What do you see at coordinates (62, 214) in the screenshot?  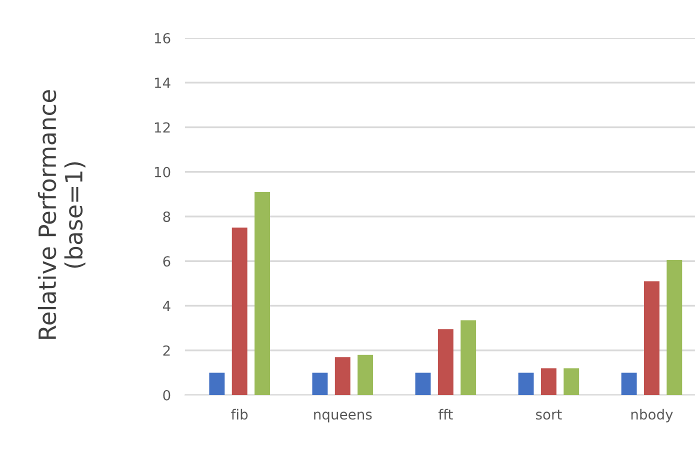 I see `y-axis-title: Relative Performance (base=1)` at bounding box center [62, 214].